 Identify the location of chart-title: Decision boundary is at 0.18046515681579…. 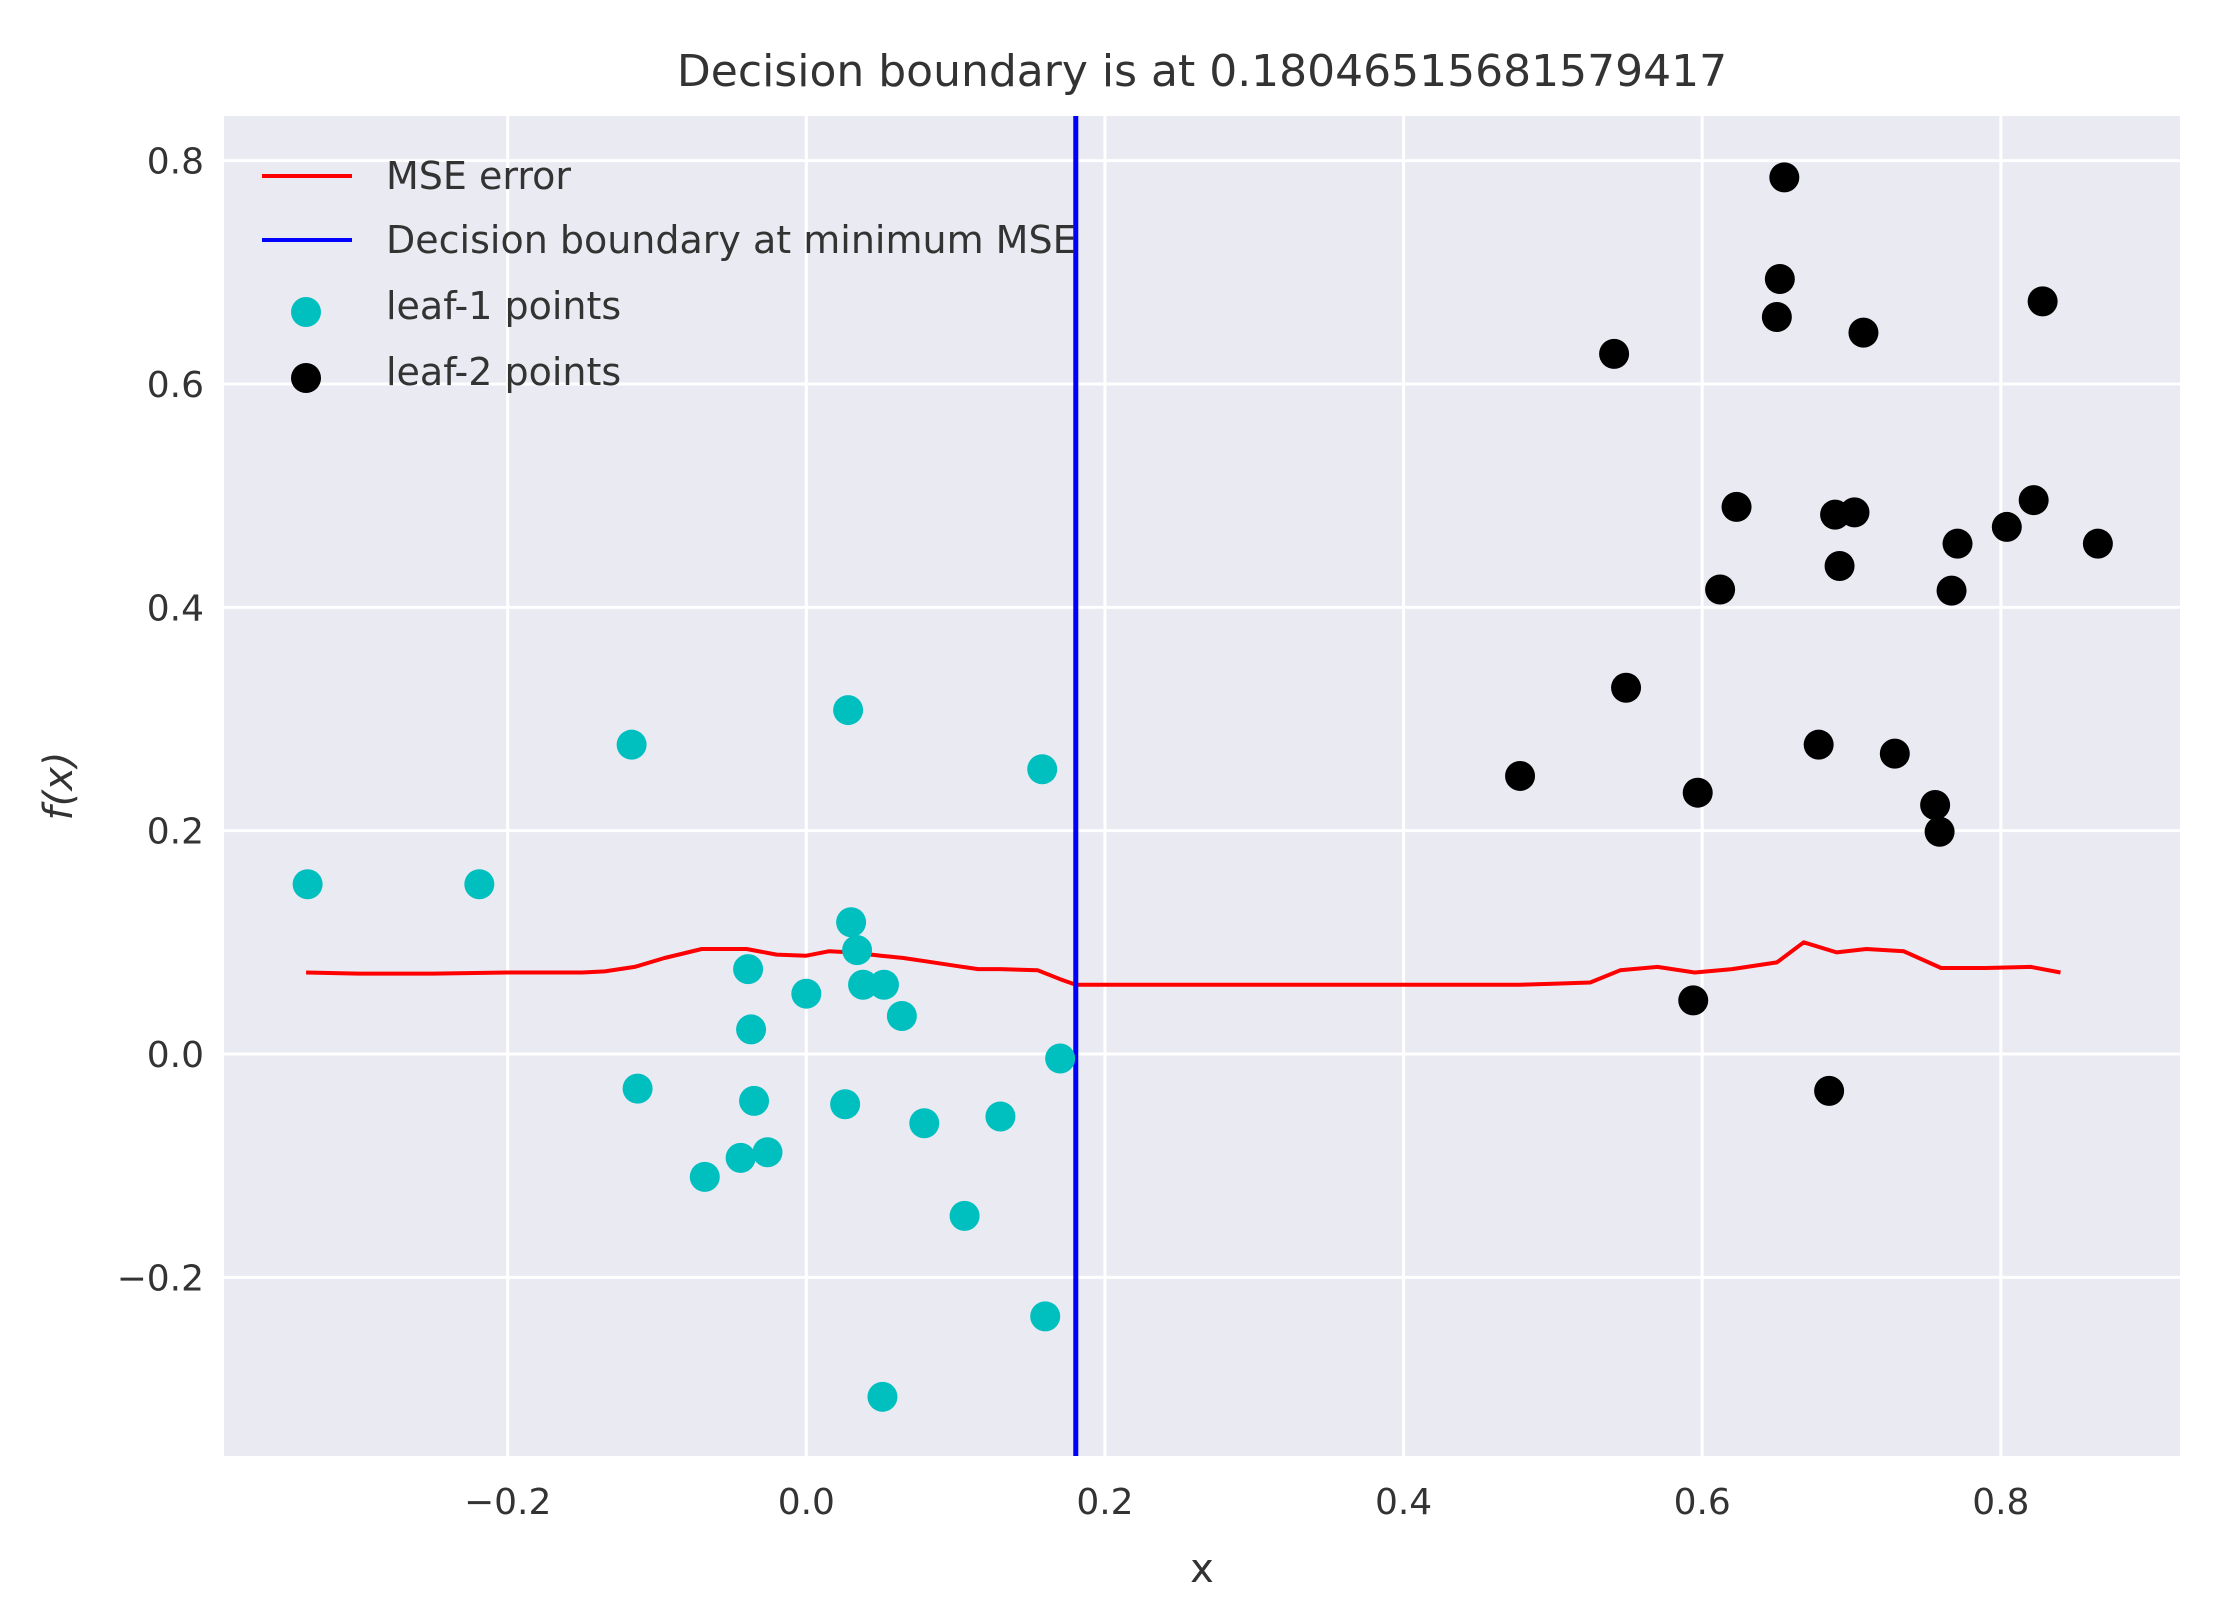
(1202, 71).